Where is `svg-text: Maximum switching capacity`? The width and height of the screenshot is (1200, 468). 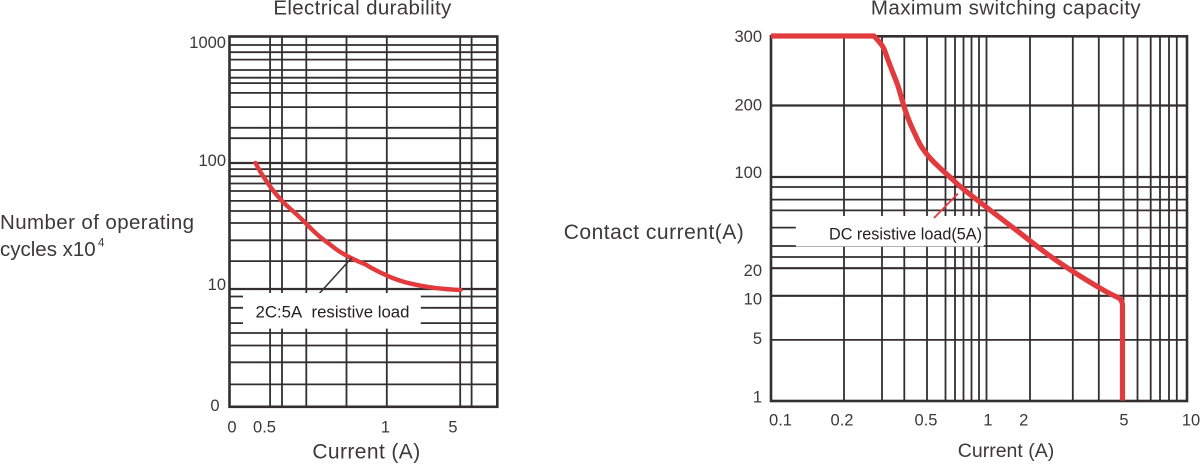
svg-text: Maximum switching capacity is located at coordinates (1006, 10).